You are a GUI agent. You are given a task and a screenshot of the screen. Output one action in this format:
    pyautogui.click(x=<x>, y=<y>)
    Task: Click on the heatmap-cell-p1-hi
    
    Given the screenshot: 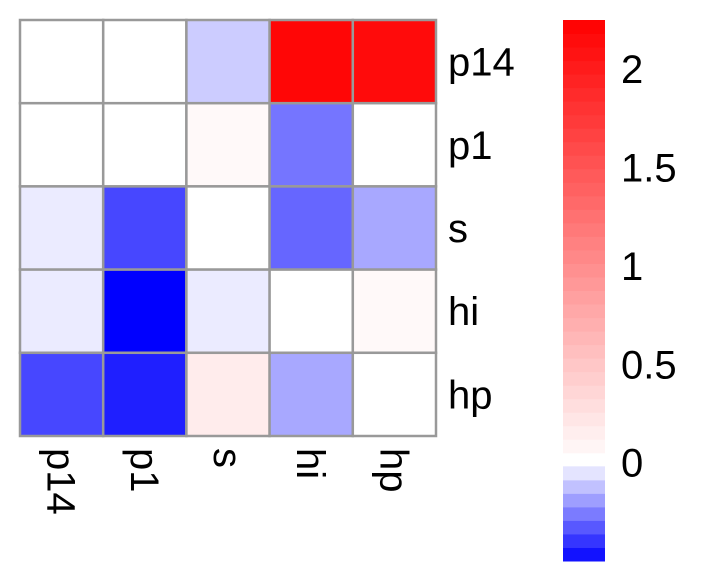 What is the action you would take?
    pyautogui.click(x=311, y=144)
    